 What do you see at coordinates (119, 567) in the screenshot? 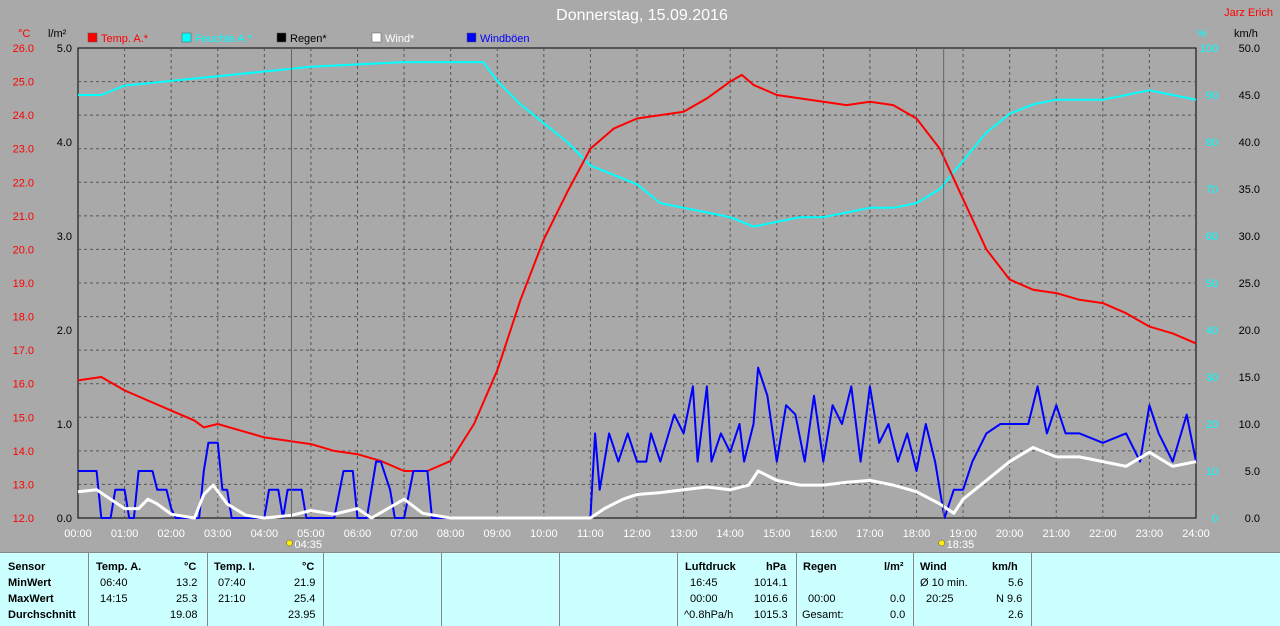
I see `temp-a-header: Temp. A.` at bounding box center [119, 567].